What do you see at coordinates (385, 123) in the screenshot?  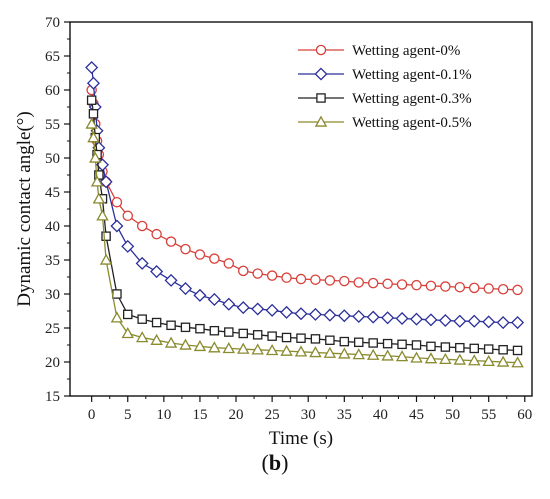 I see `legend-entry: Wetting agent-0.5%` at bounding box center [385, 123].